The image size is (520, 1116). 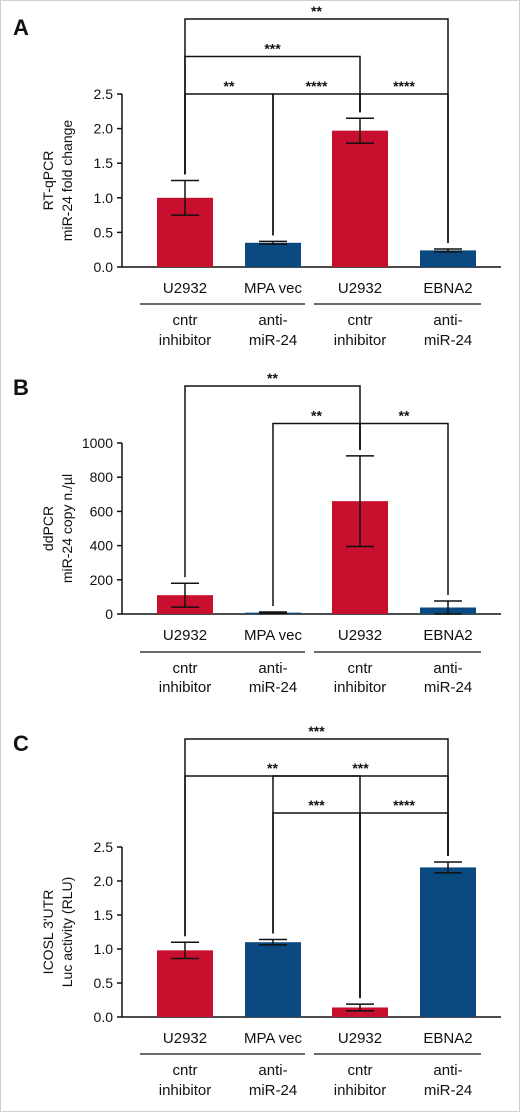 What do you see at coordinates (102, 511) in the screenshot?
I see `y-tick-label: 600` at bounding box center [102, 511].